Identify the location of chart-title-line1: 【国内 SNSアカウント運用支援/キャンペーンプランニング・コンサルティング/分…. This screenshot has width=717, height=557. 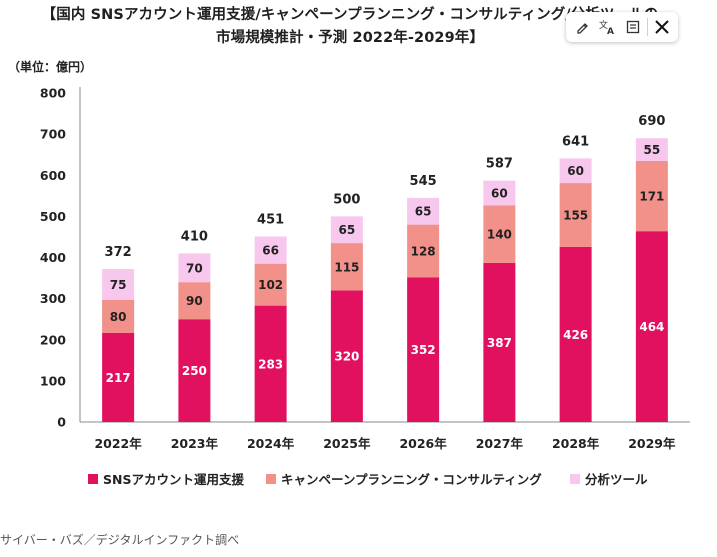
(350, 15).